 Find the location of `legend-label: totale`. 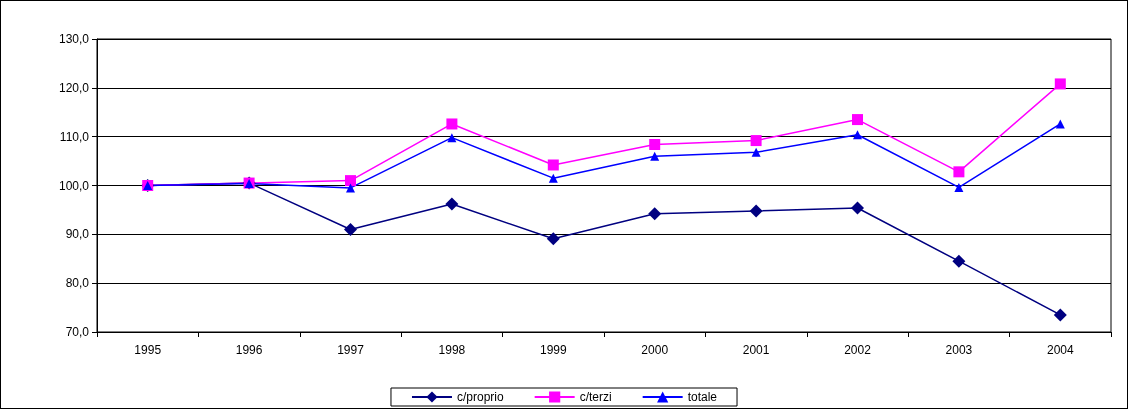

legend-label: totale is located at coordinates (702, 397).